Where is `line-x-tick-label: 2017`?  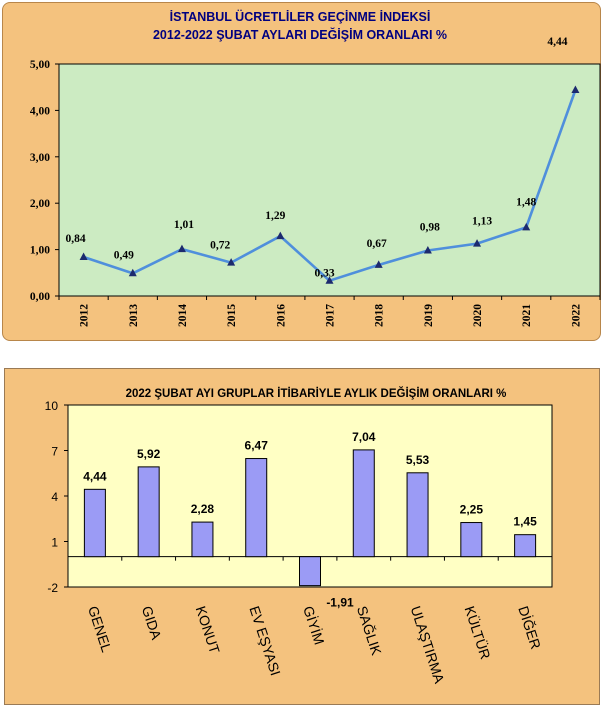 line-x-tick-label: 2017 is located at coordinates (331, 315).